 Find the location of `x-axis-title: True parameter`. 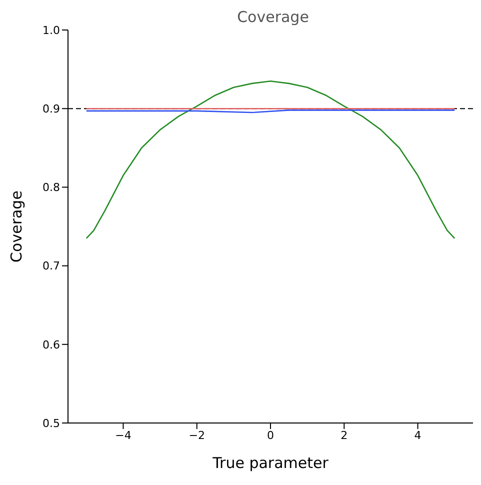

x-axis-title: True parameter is located at coordinates (271, 463).